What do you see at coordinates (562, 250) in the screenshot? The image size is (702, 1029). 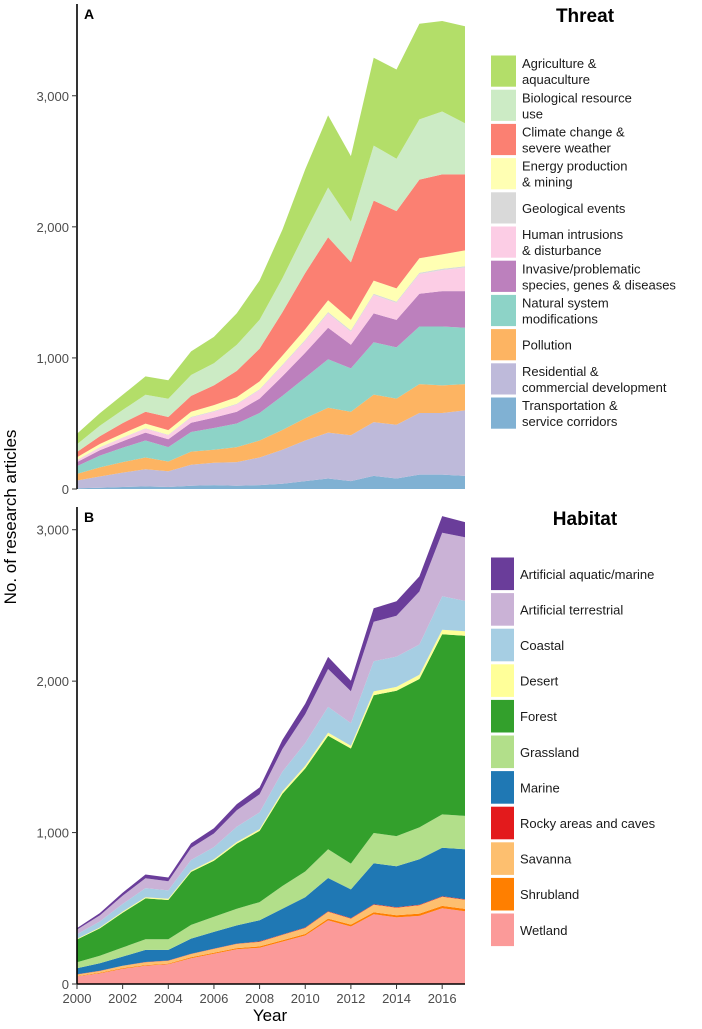 I see `threat-legend-label: & disturbance` at bounding box center [562, 250].